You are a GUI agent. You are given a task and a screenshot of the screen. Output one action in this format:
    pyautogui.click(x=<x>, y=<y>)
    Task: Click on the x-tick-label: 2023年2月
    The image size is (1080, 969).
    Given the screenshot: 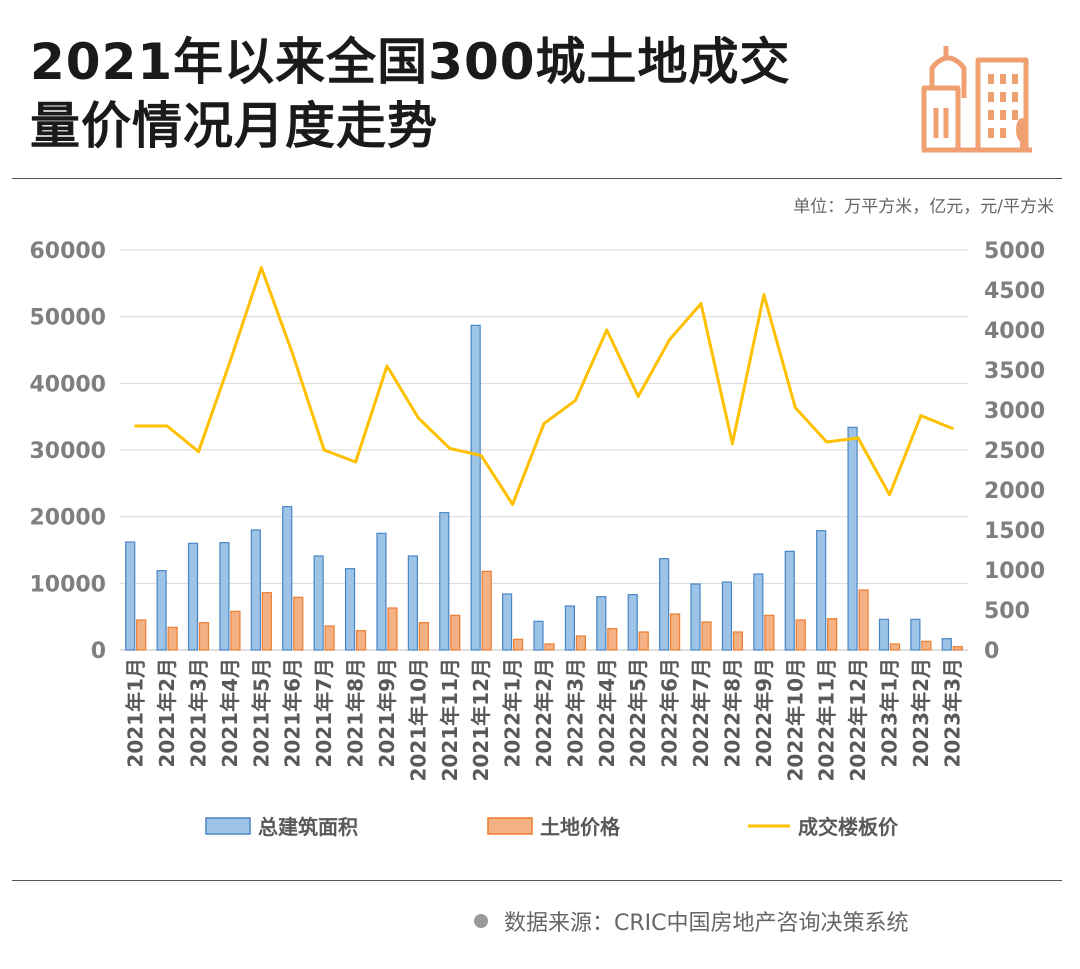 What is the action you would take?
    pyautogui.click(x=921, y=713)
    